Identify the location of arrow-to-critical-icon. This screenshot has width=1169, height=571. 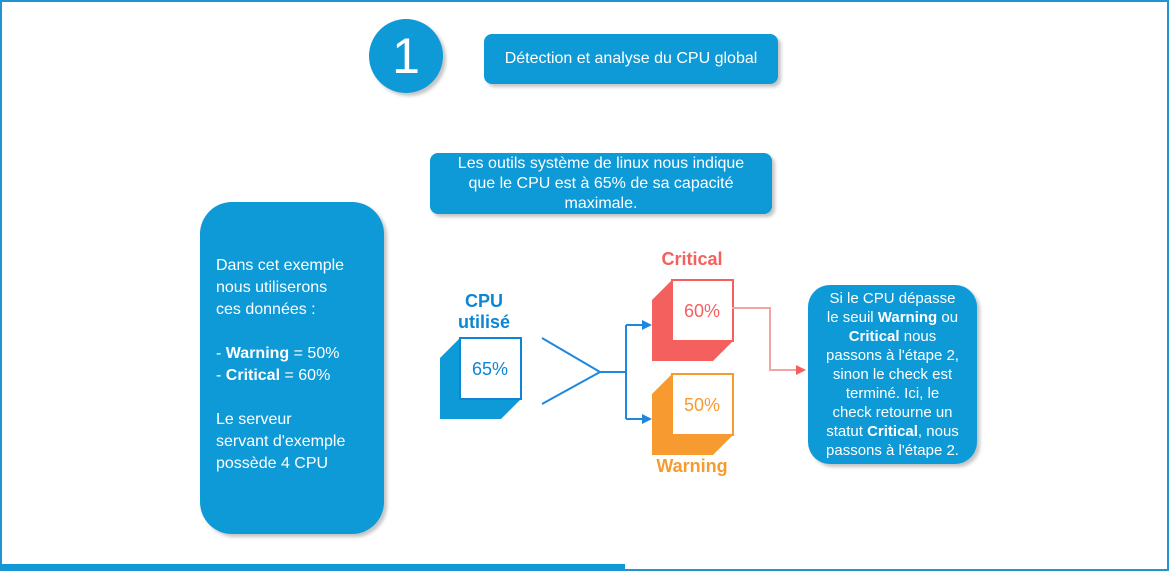
(647, 325).